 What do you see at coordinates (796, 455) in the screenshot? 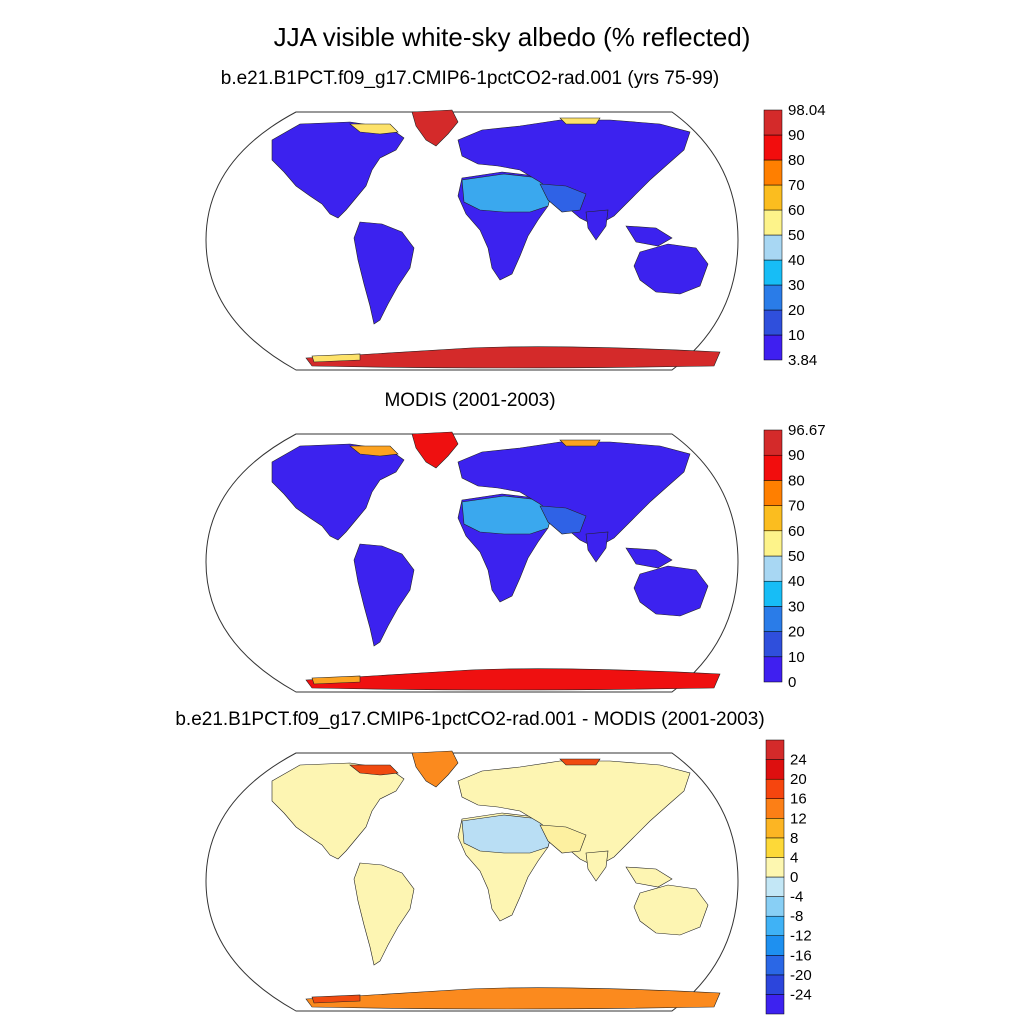
I see `colorbar-tick-label: 90` at bounding box center [796, 455].